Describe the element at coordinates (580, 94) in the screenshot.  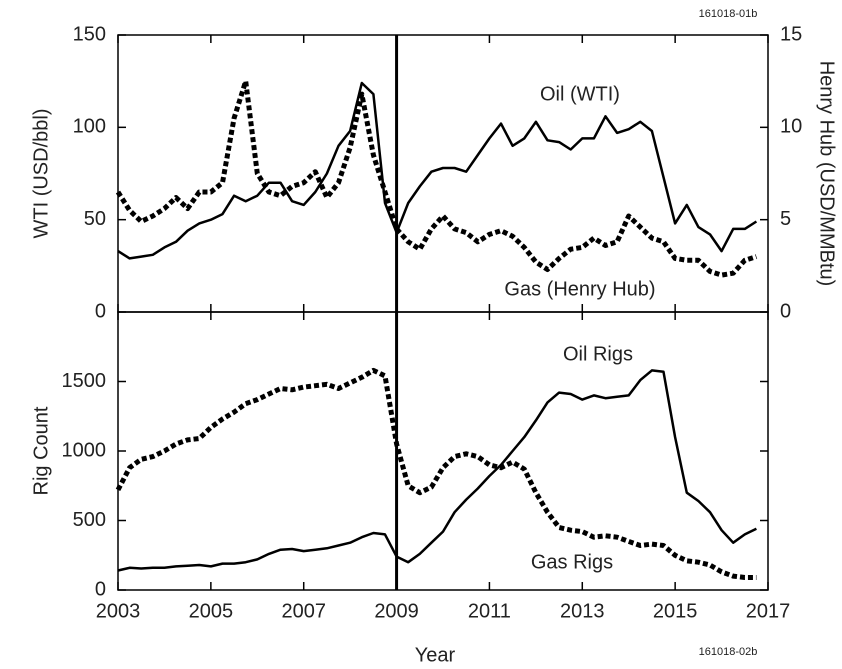
I see `series-label: Oil (WTI)` at that location.